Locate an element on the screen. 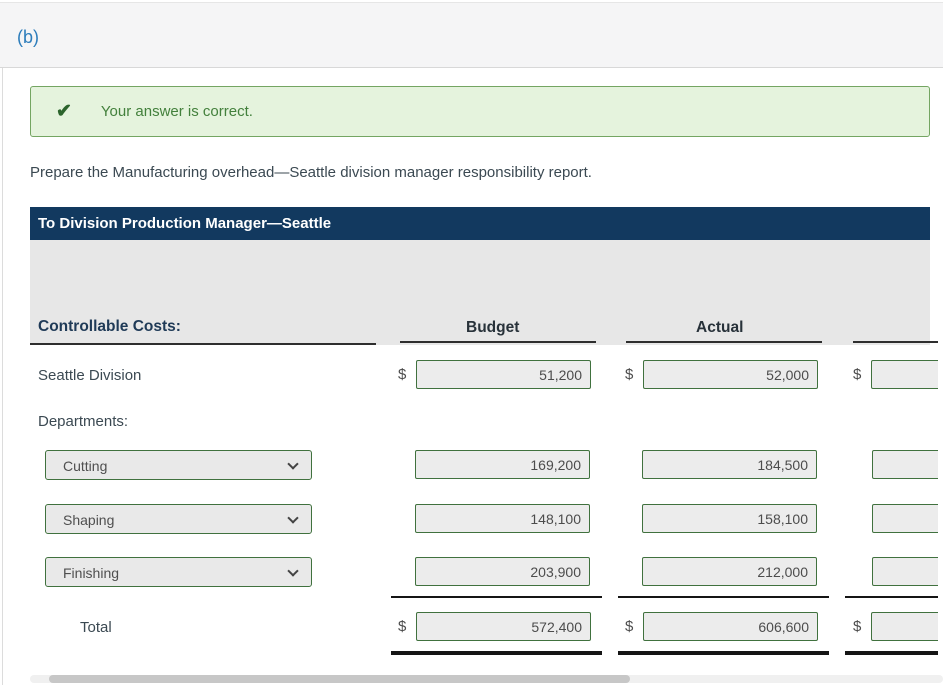 The image size is (943, 685). total-budget-group: $ is located at coordinates (494, 626).